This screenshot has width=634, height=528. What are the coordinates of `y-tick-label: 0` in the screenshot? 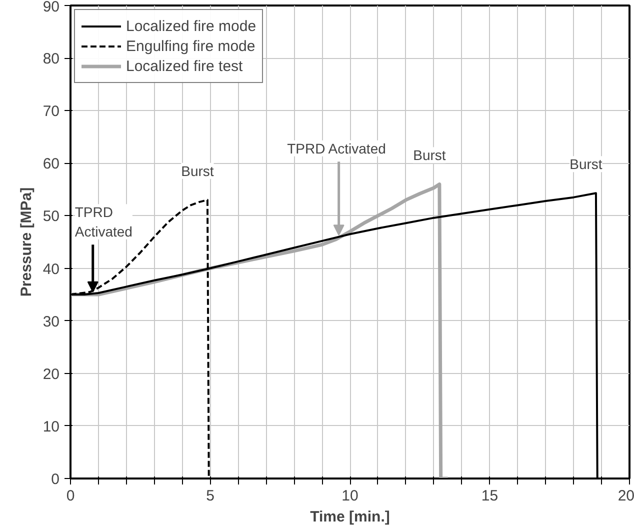 It's located at (55, 479).